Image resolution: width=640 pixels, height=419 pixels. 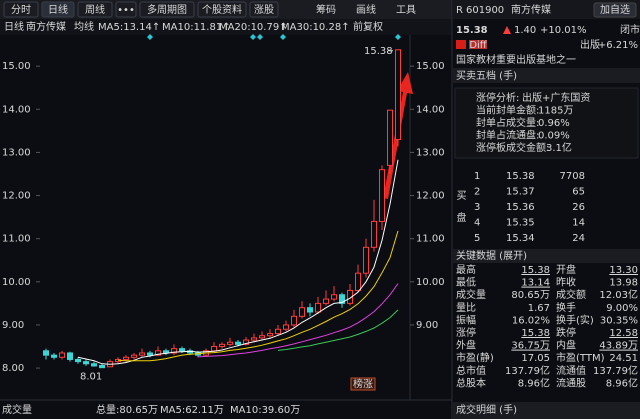 What do you see at coordinates (556, 97) in the screenshot?
I see `analysis-value: 出版+广东国资` at bounding box center [556, 97].